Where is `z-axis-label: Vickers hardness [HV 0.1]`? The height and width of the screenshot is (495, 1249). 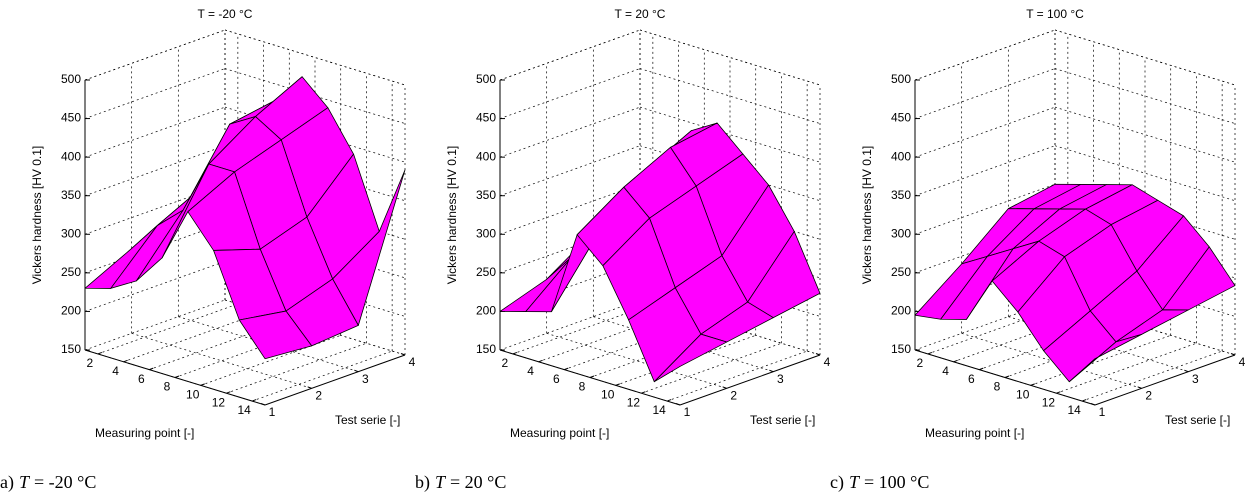 z-axis-label: Vickers hardness [HV 0.1] is located at coordinates (37, 215).